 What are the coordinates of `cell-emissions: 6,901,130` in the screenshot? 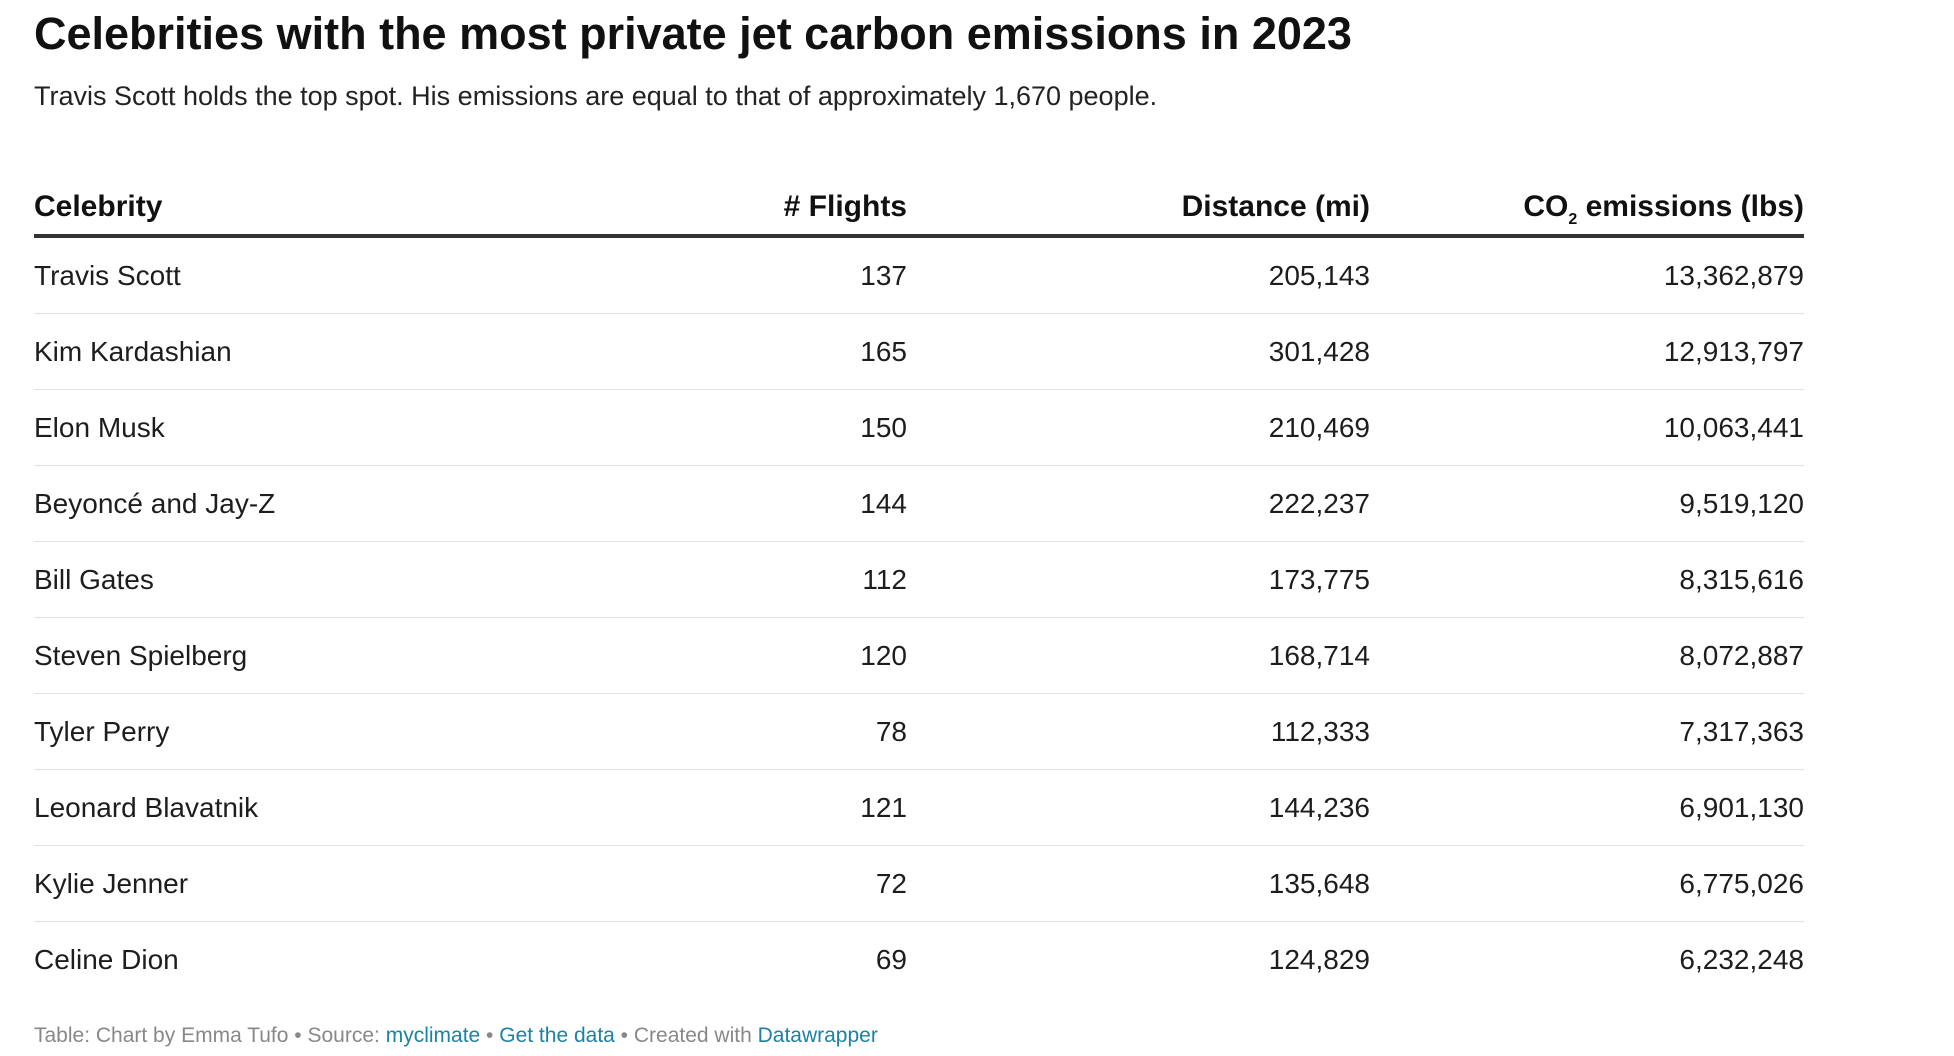 It's located at (1587, 807).